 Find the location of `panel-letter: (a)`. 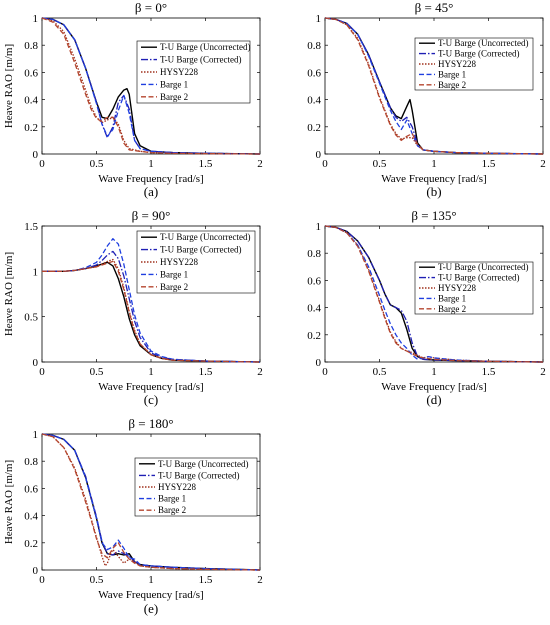

panel-letter: (a) is located at coordinates (151, 191).